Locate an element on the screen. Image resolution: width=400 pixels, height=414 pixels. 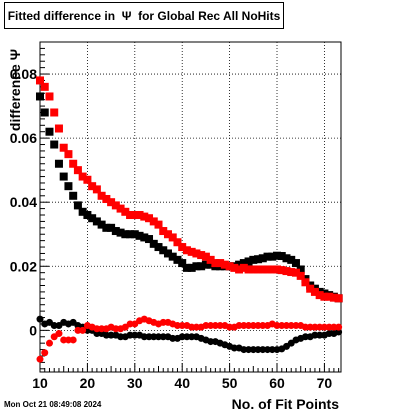
x-tick-label: 60 is located at coordinates (277, 383).